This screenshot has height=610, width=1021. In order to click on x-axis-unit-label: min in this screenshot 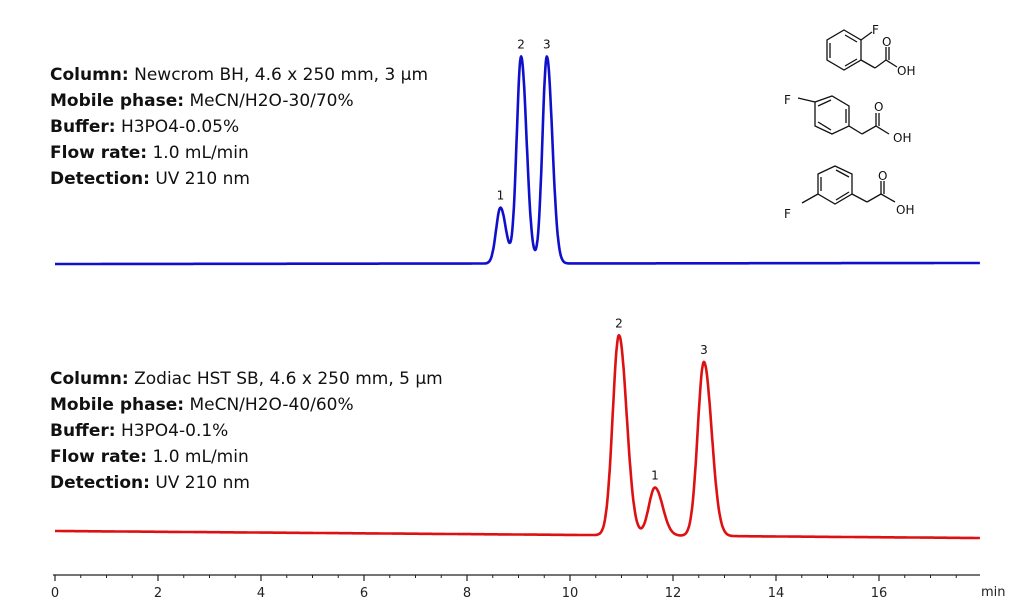, I will do `click(993, 592)`.